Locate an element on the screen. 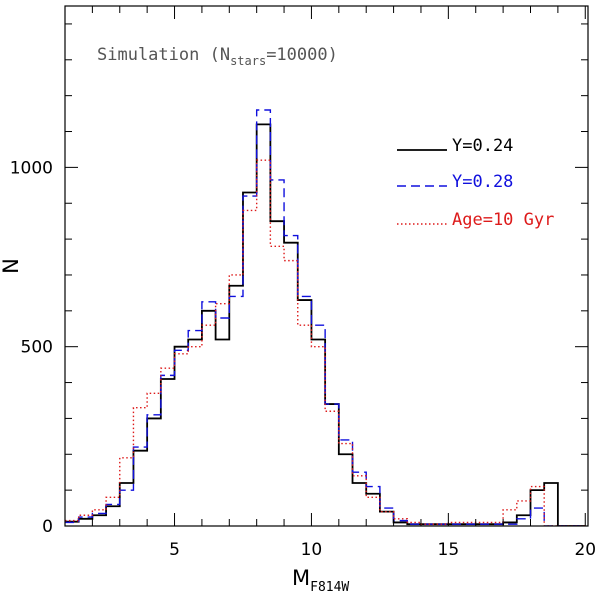 Image resolution: width=598 pixels, height=593 pixels. legend-label-0: Y=0.24 is located at coordinates (482, 146).